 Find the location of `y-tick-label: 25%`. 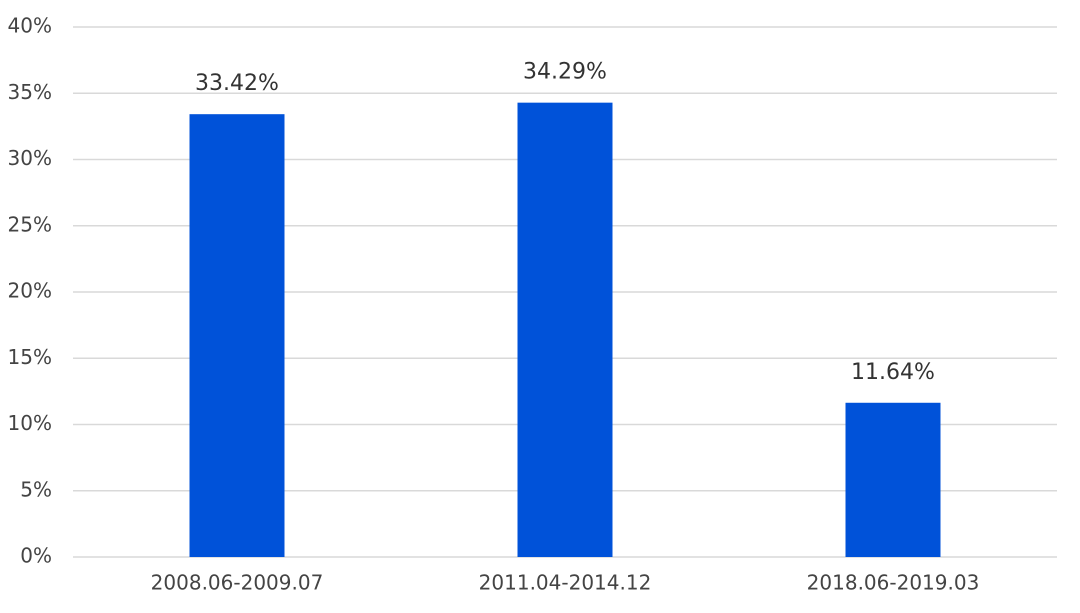

y-tick-label: 25% is located at coordinates (30, 224).